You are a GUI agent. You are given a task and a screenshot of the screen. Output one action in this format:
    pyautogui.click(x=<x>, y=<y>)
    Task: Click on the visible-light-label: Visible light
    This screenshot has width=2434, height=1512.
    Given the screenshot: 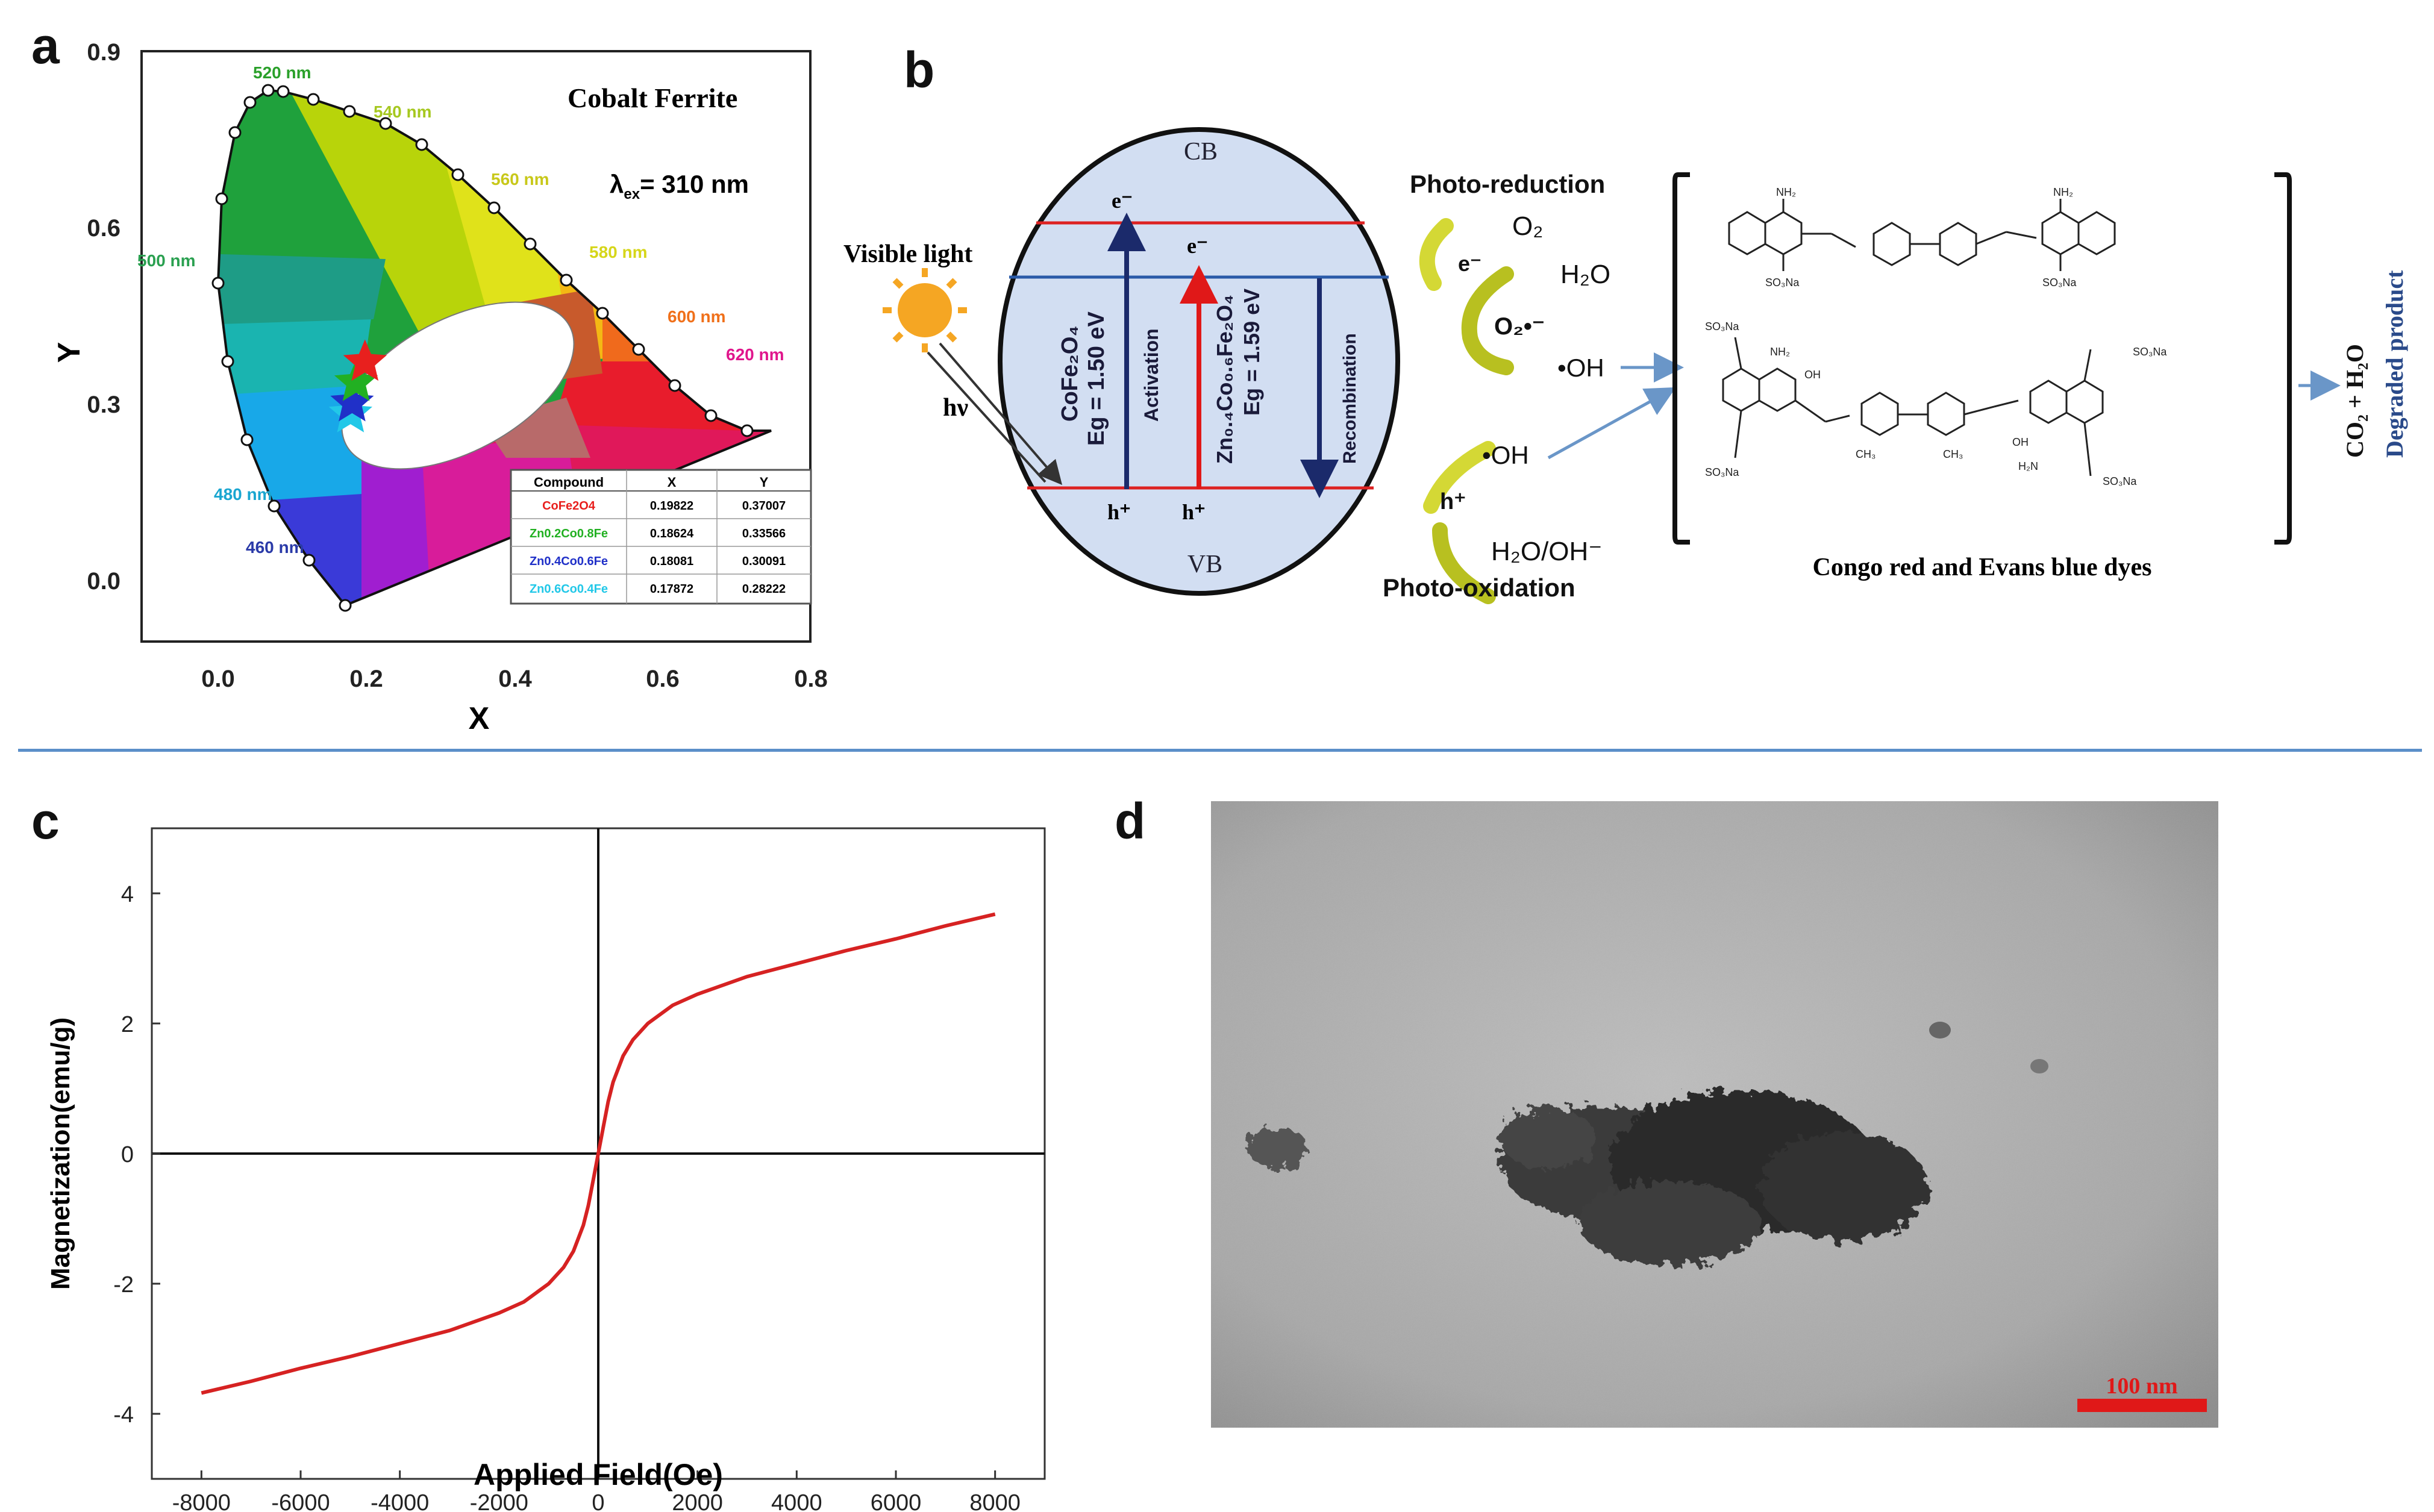 What is the action you would take?
    pyautogui.click(x=907, y=254)
    